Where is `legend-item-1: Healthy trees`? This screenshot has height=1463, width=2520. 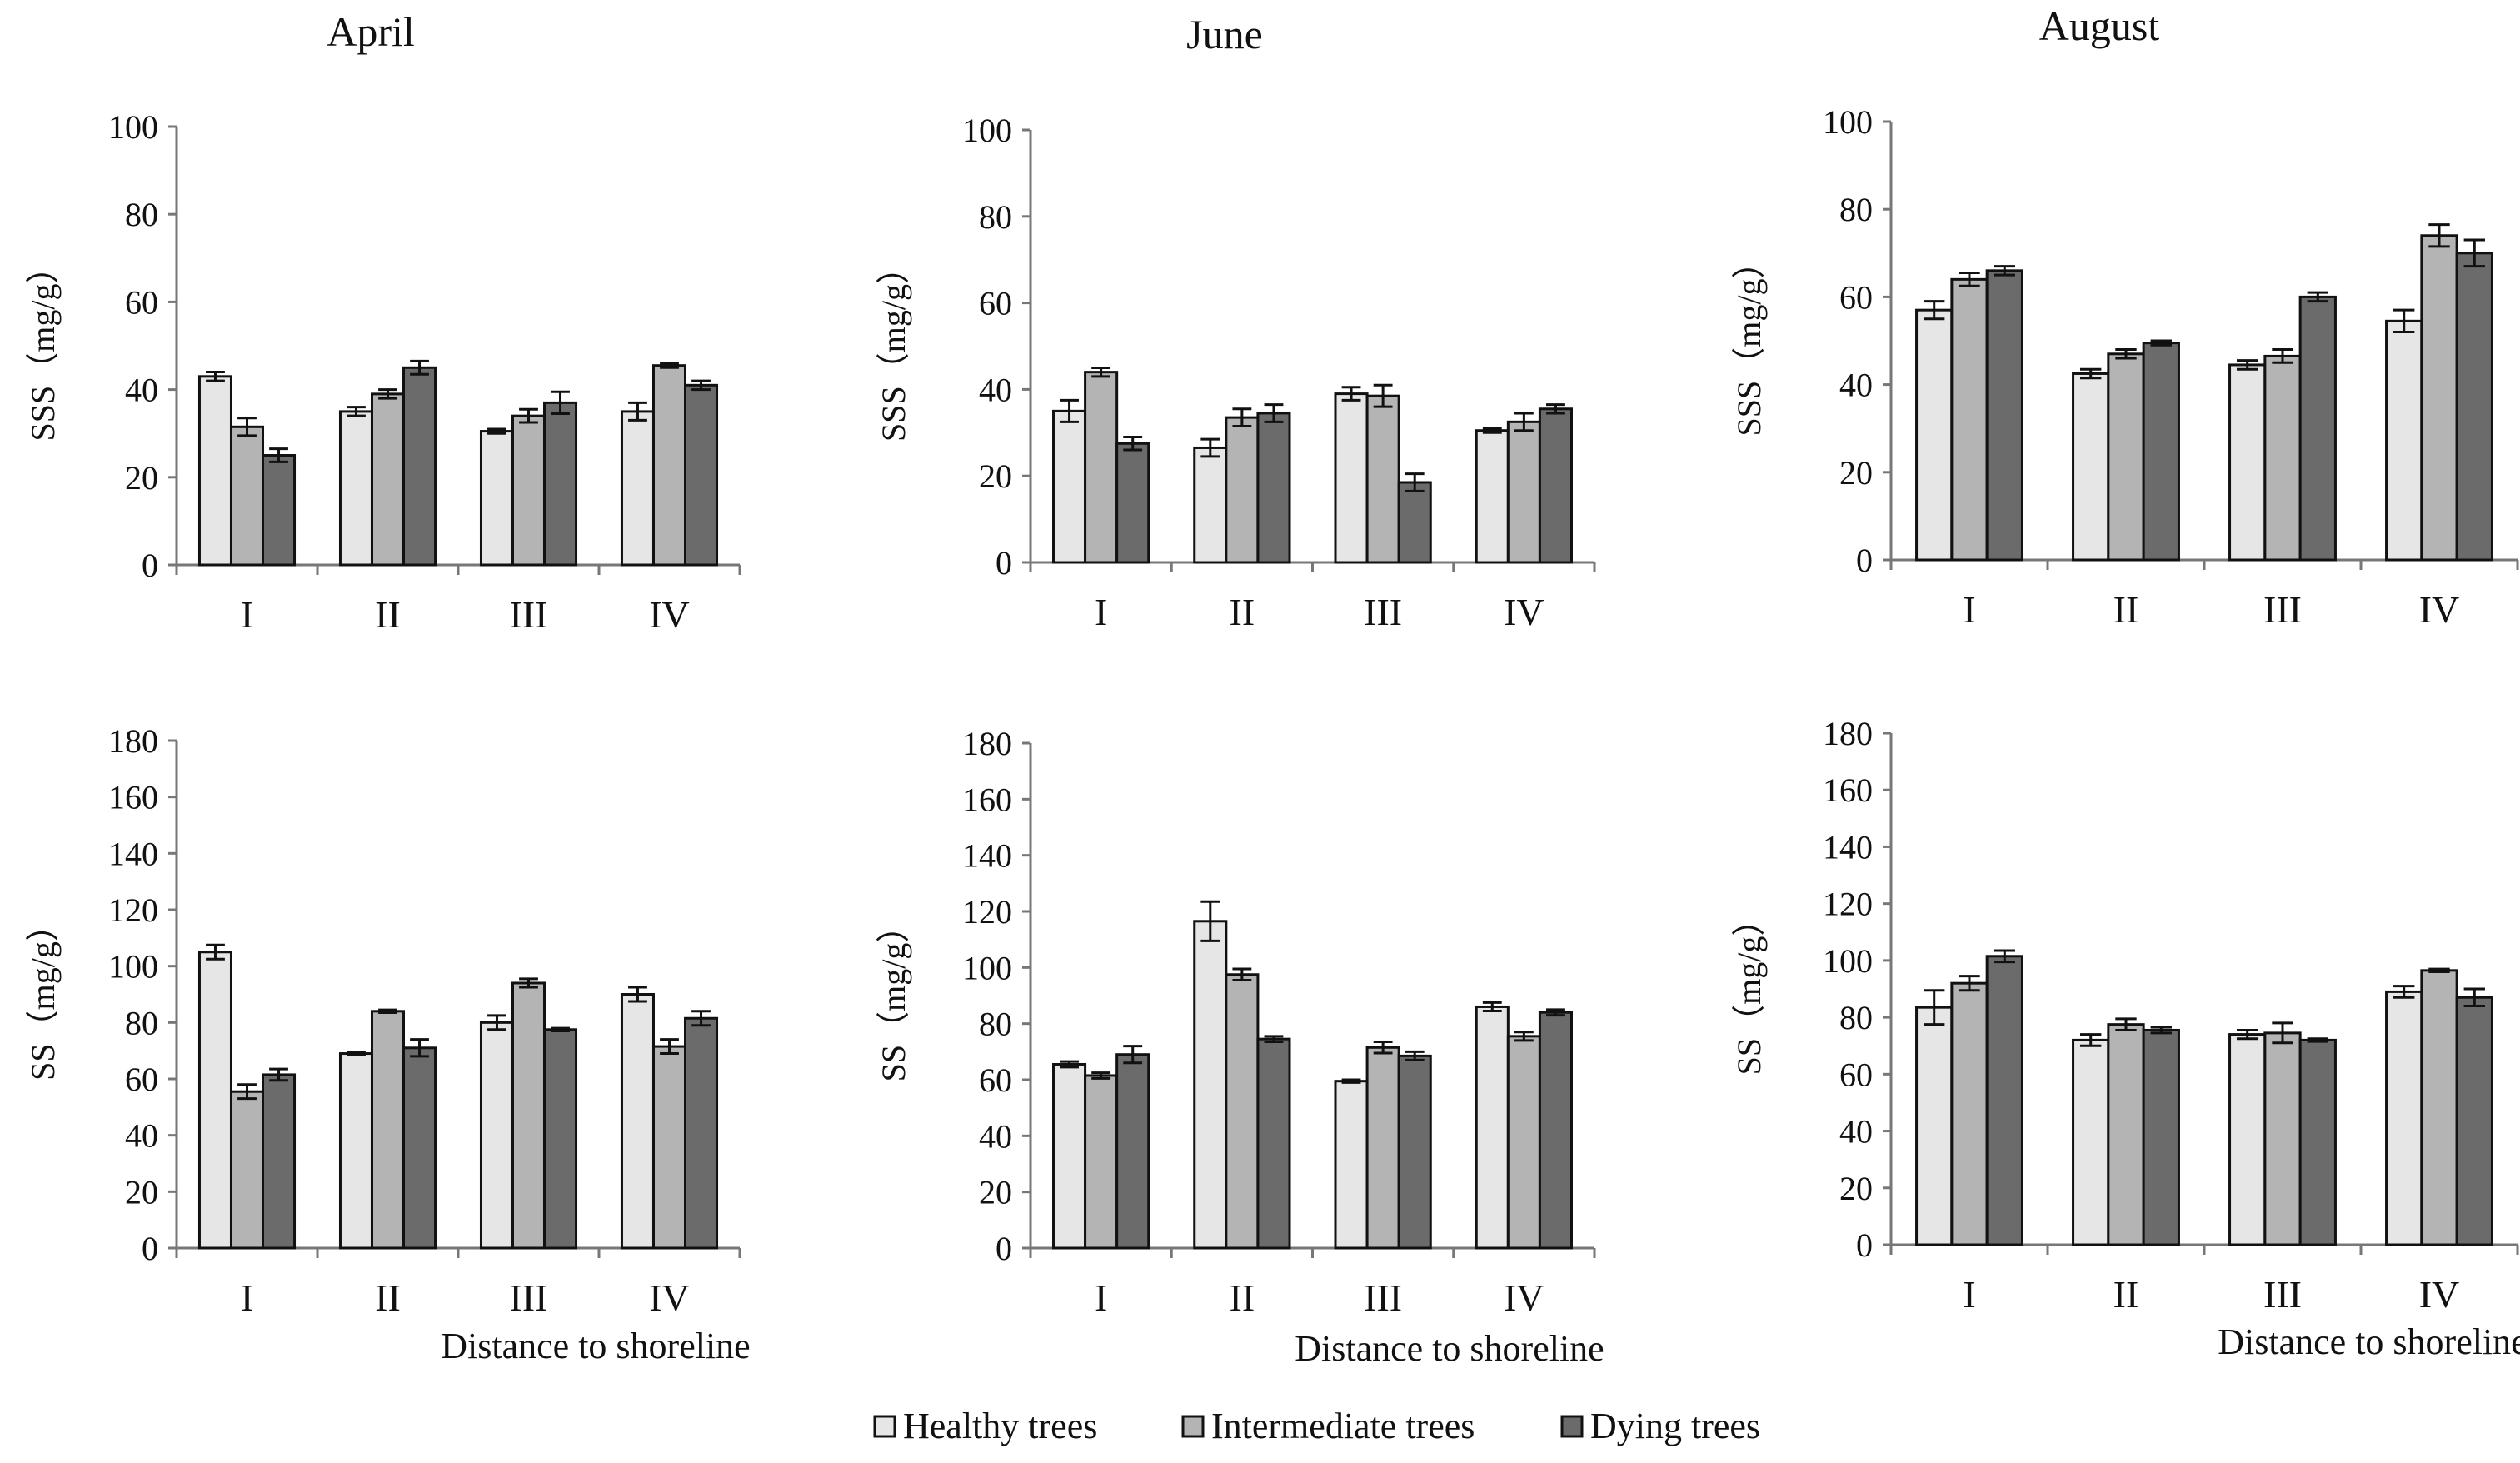
legend-item-1: Healthy trees is located at coordinates (985, 1426).